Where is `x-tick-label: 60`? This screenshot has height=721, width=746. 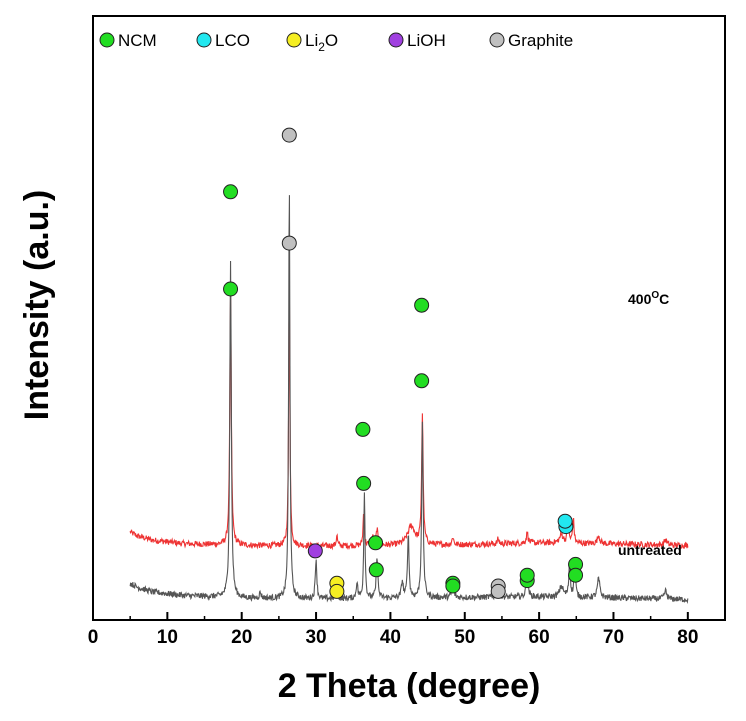
x-tick-label: 60 is located at coordinates (539, 637).